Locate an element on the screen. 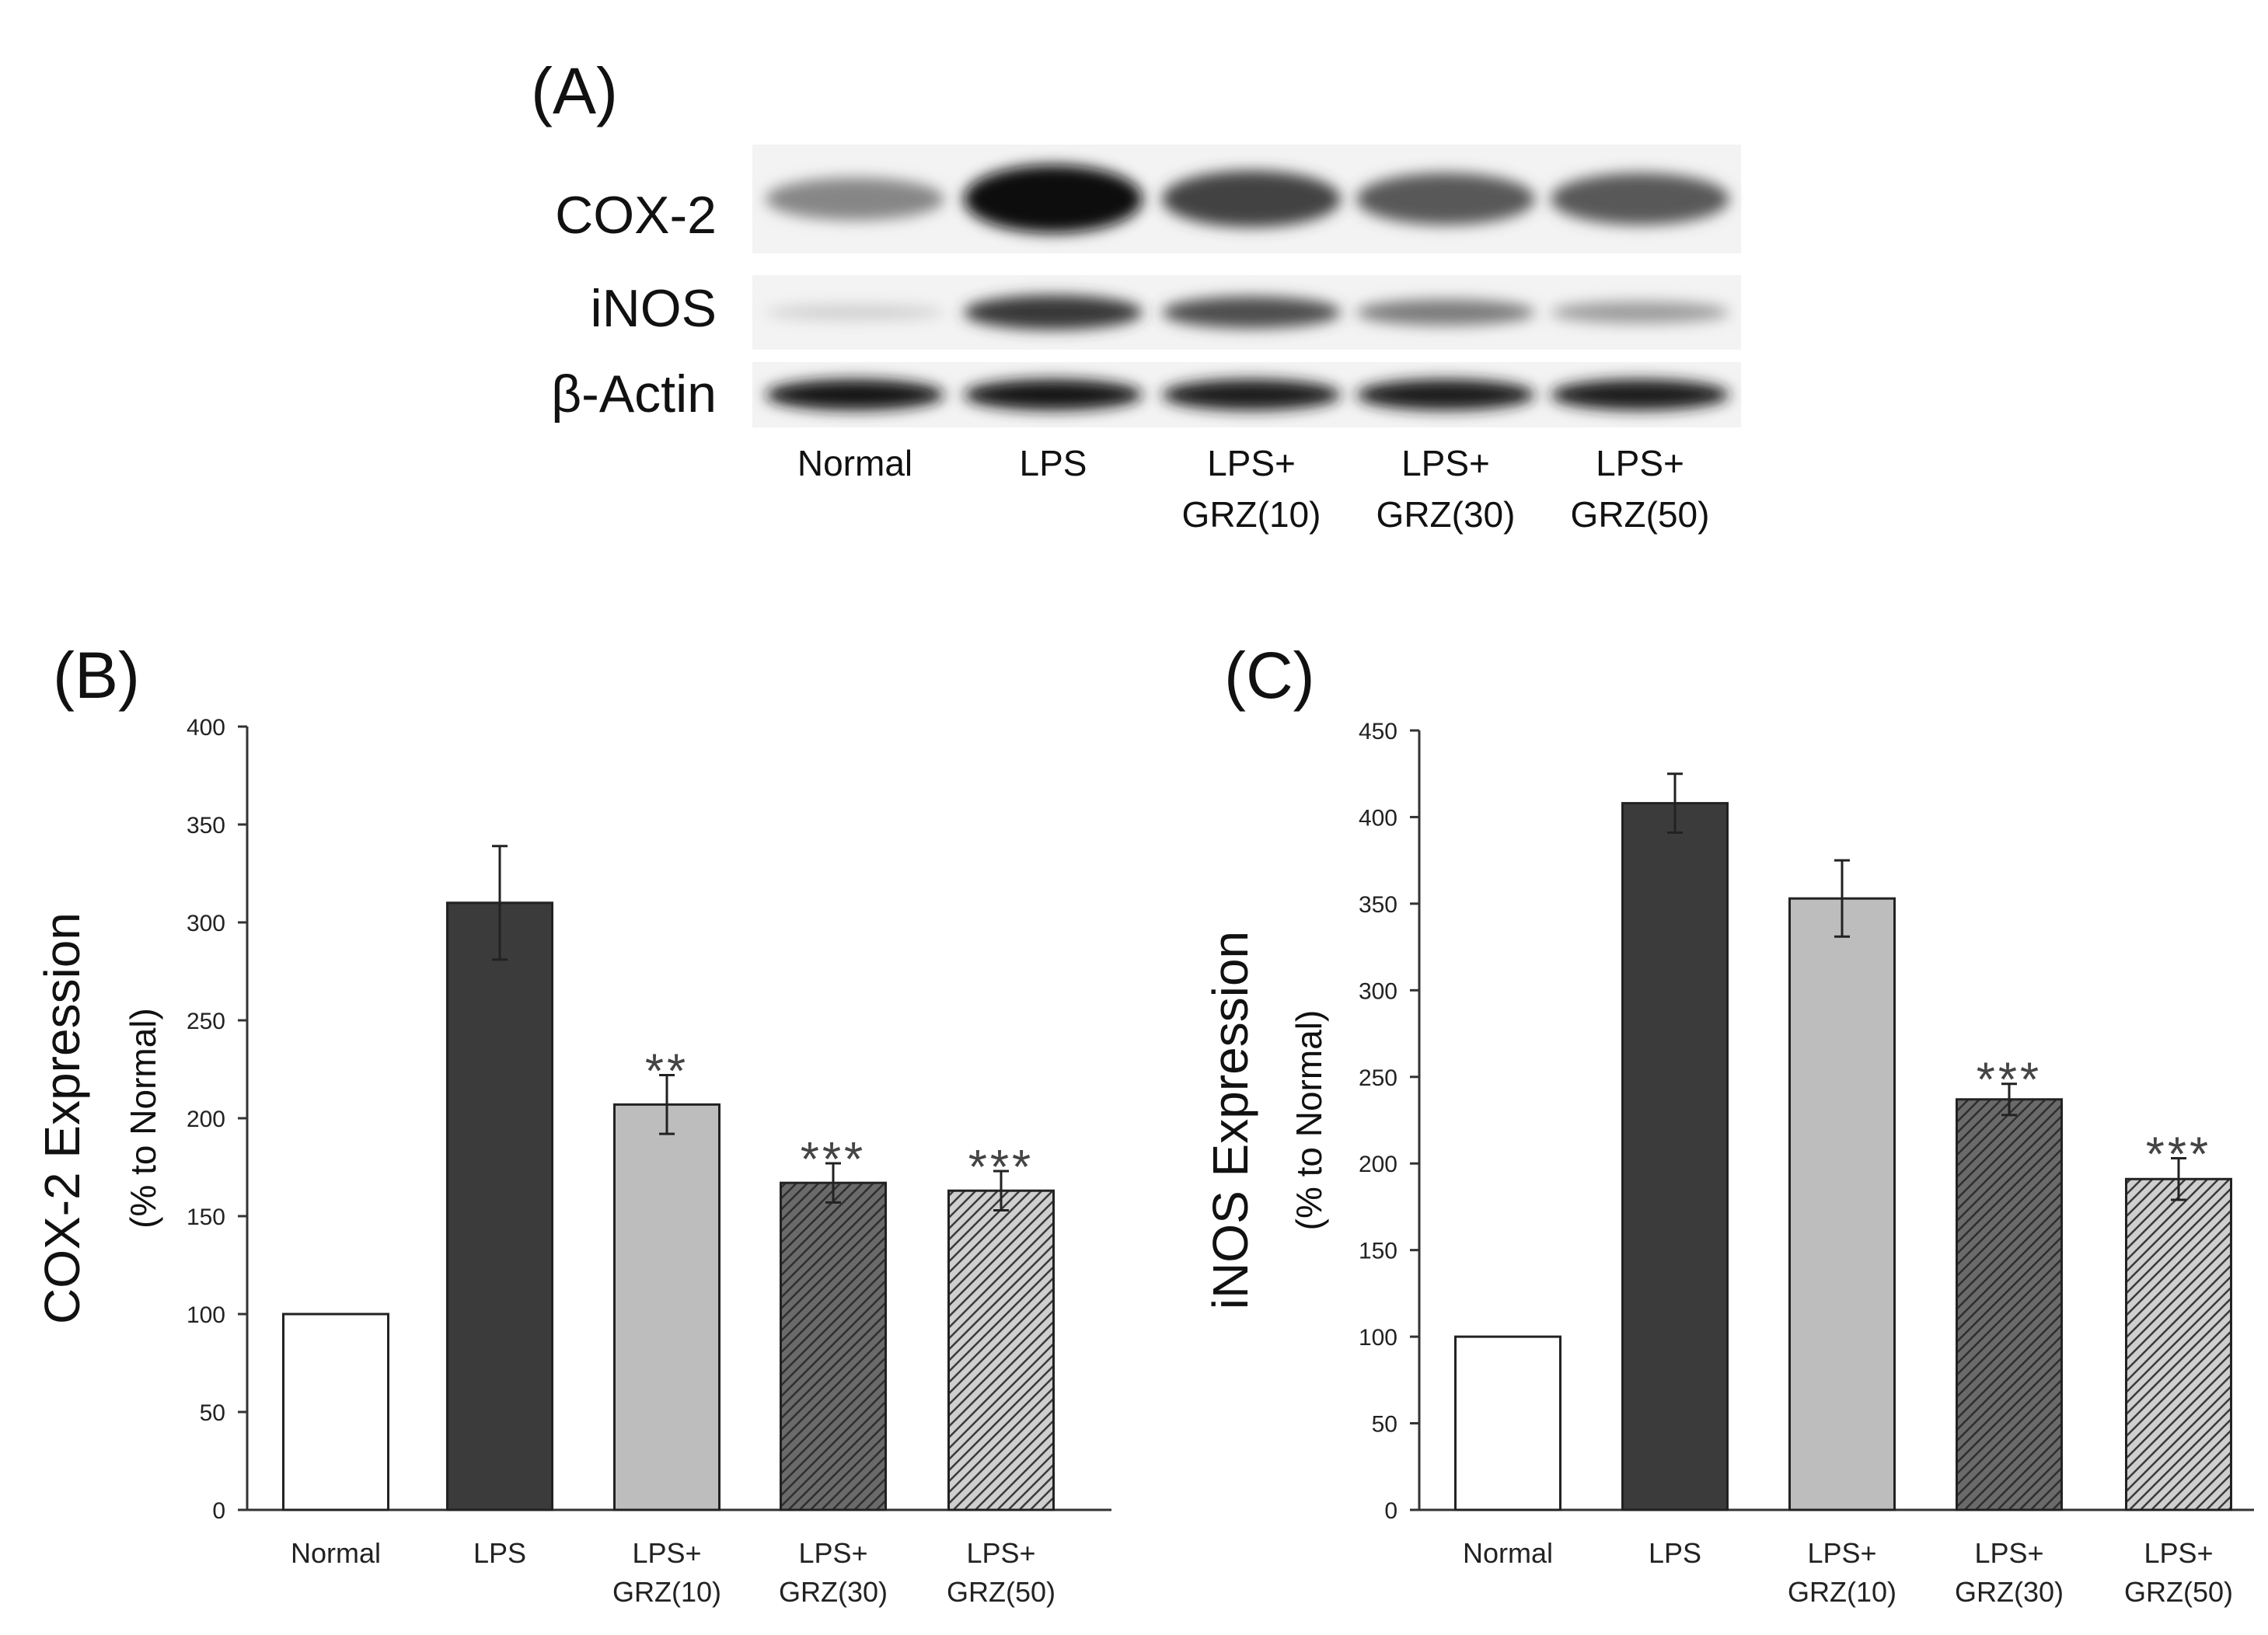 The height and width of the screenshot is (1635, 2268). blot-row: iNOS is located at coordinates (1166, 312).